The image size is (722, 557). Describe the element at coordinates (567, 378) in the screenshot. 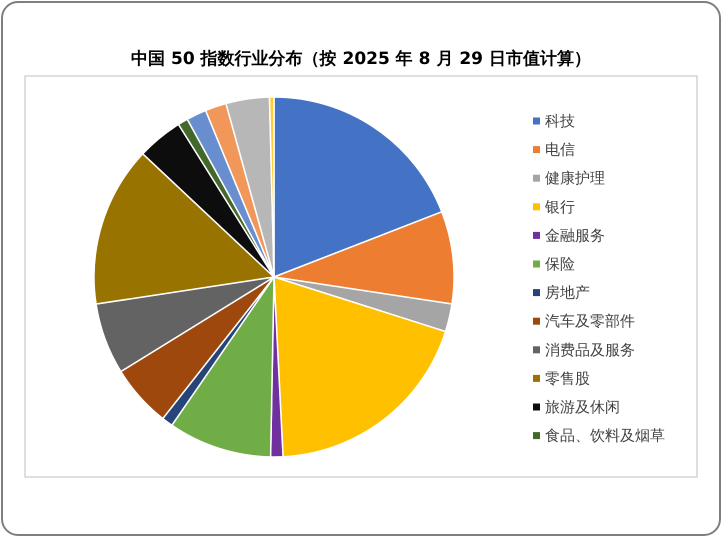

I see `legend-label: 零售股` at that location.